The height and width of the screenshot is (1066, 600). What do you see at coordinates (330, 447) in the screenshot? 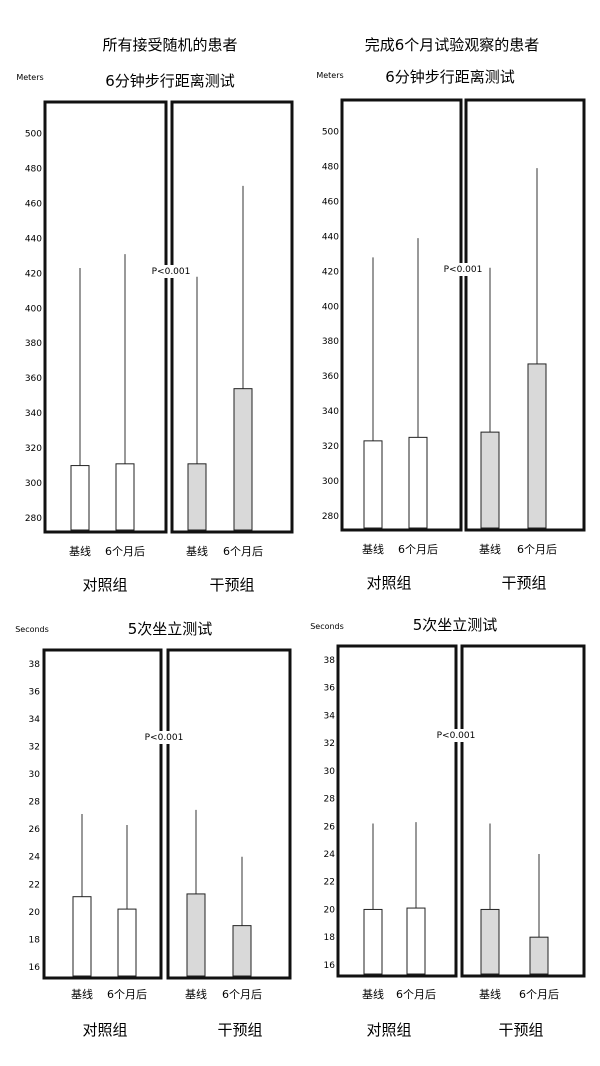
I see `y-tick-label: 320` at bounding box center [330, 447].